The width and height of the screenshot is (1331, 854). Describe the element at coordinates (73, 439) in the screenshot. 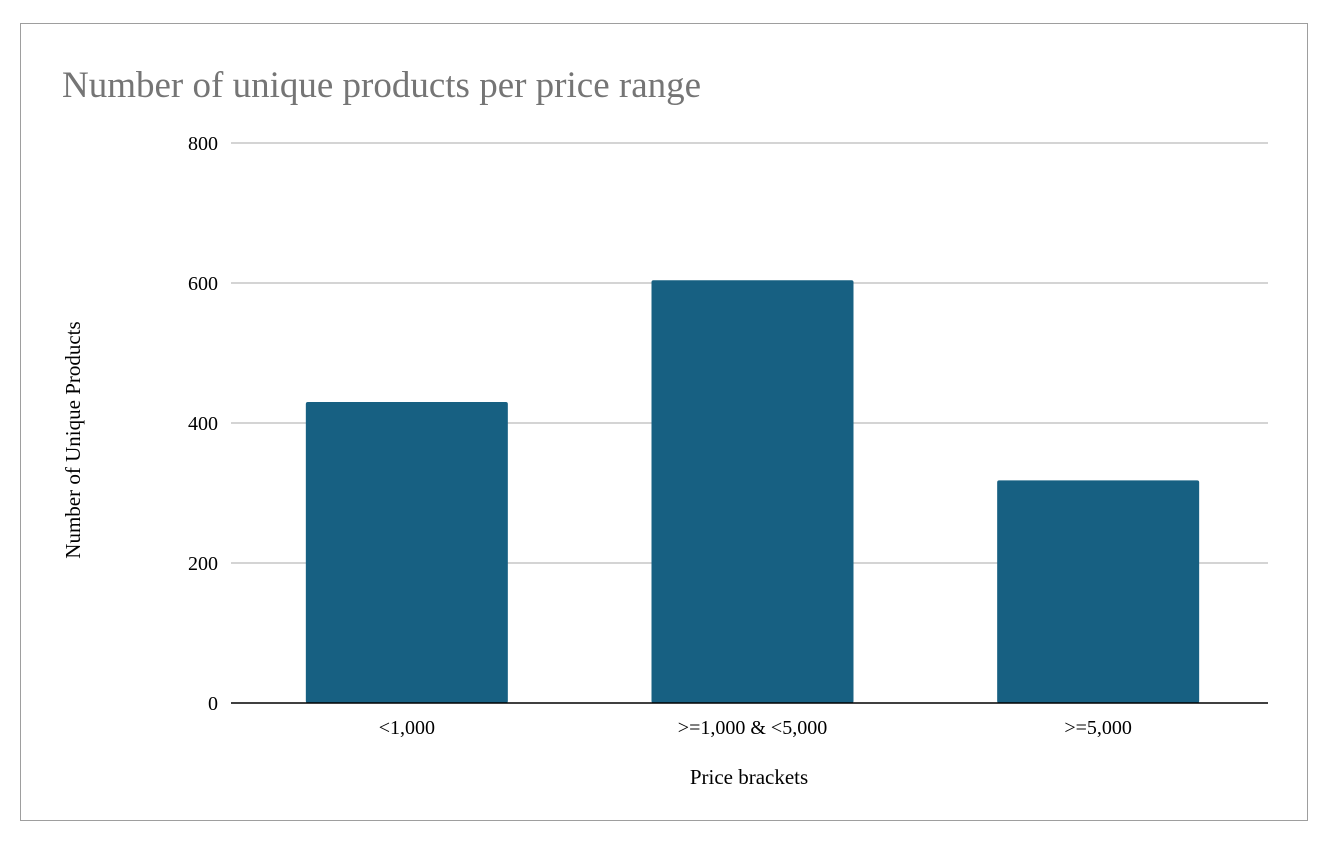

I see `y-axis-label: Number of Unique Products` at that location.